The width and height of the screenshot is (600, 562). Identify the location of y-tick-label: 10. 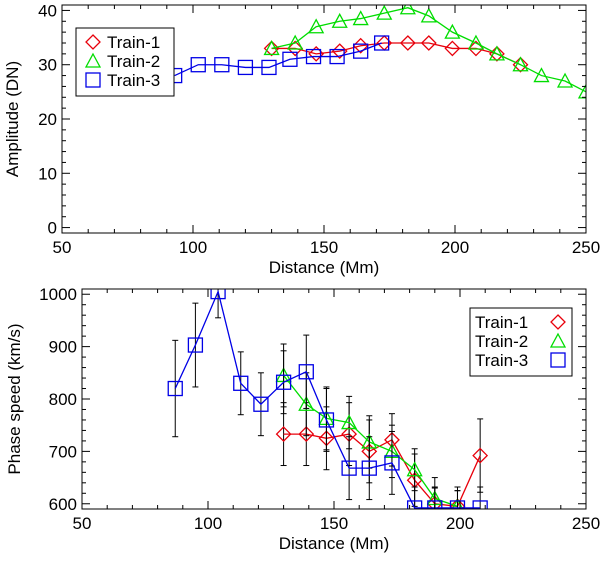
(47, 173).